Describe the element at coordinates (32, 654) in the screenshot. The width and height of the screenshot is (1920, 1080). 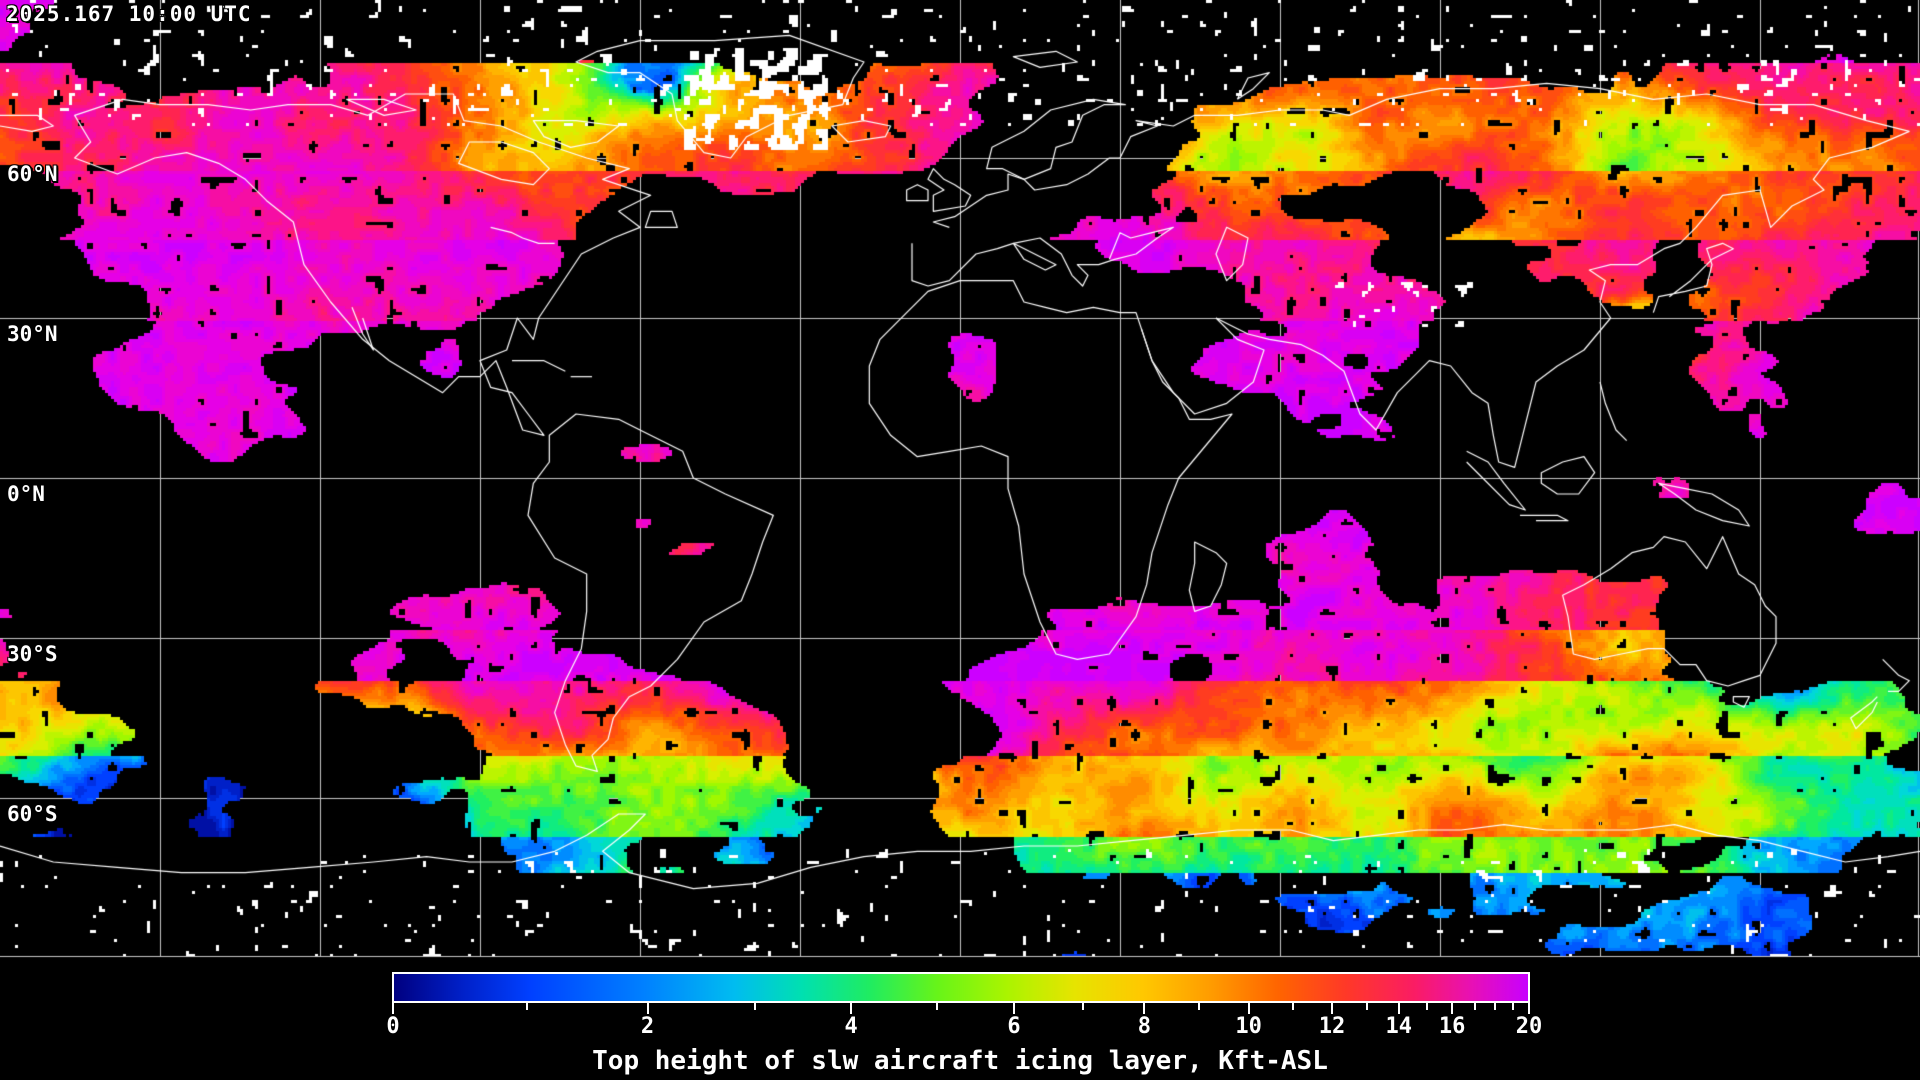
I see `latitude-label: 30°S` at that location.